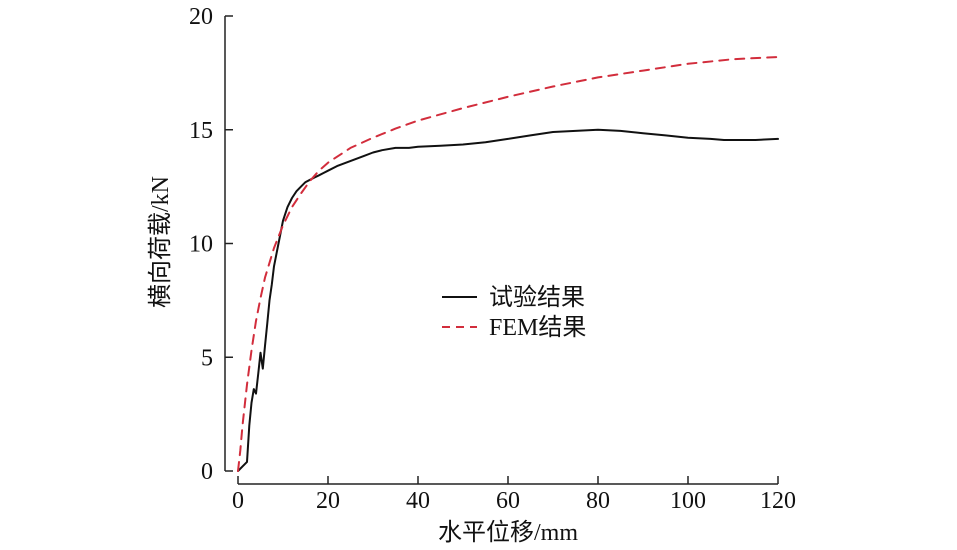 This screenshot has width=957, height=550. Describe the element at coordinates (508, 532) in the screenshot. I see `x-axis-label: 水平位移/mm` at that location.